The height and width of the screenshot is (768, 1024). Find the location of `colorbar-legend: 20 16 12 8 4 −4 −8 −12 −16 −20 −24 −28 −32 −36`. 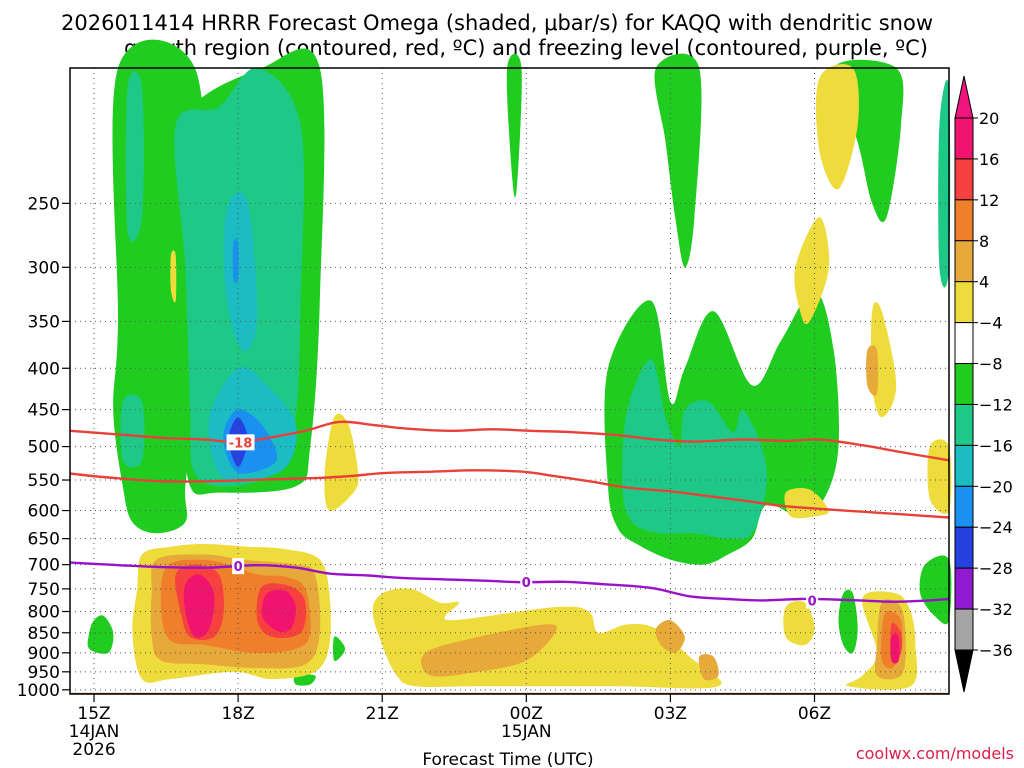

colorbar-legend: 20 16 12 8 4 −4 −8 −12 −16 −20 −24 −28 −32 −36 is located at coordinates (983, 384).